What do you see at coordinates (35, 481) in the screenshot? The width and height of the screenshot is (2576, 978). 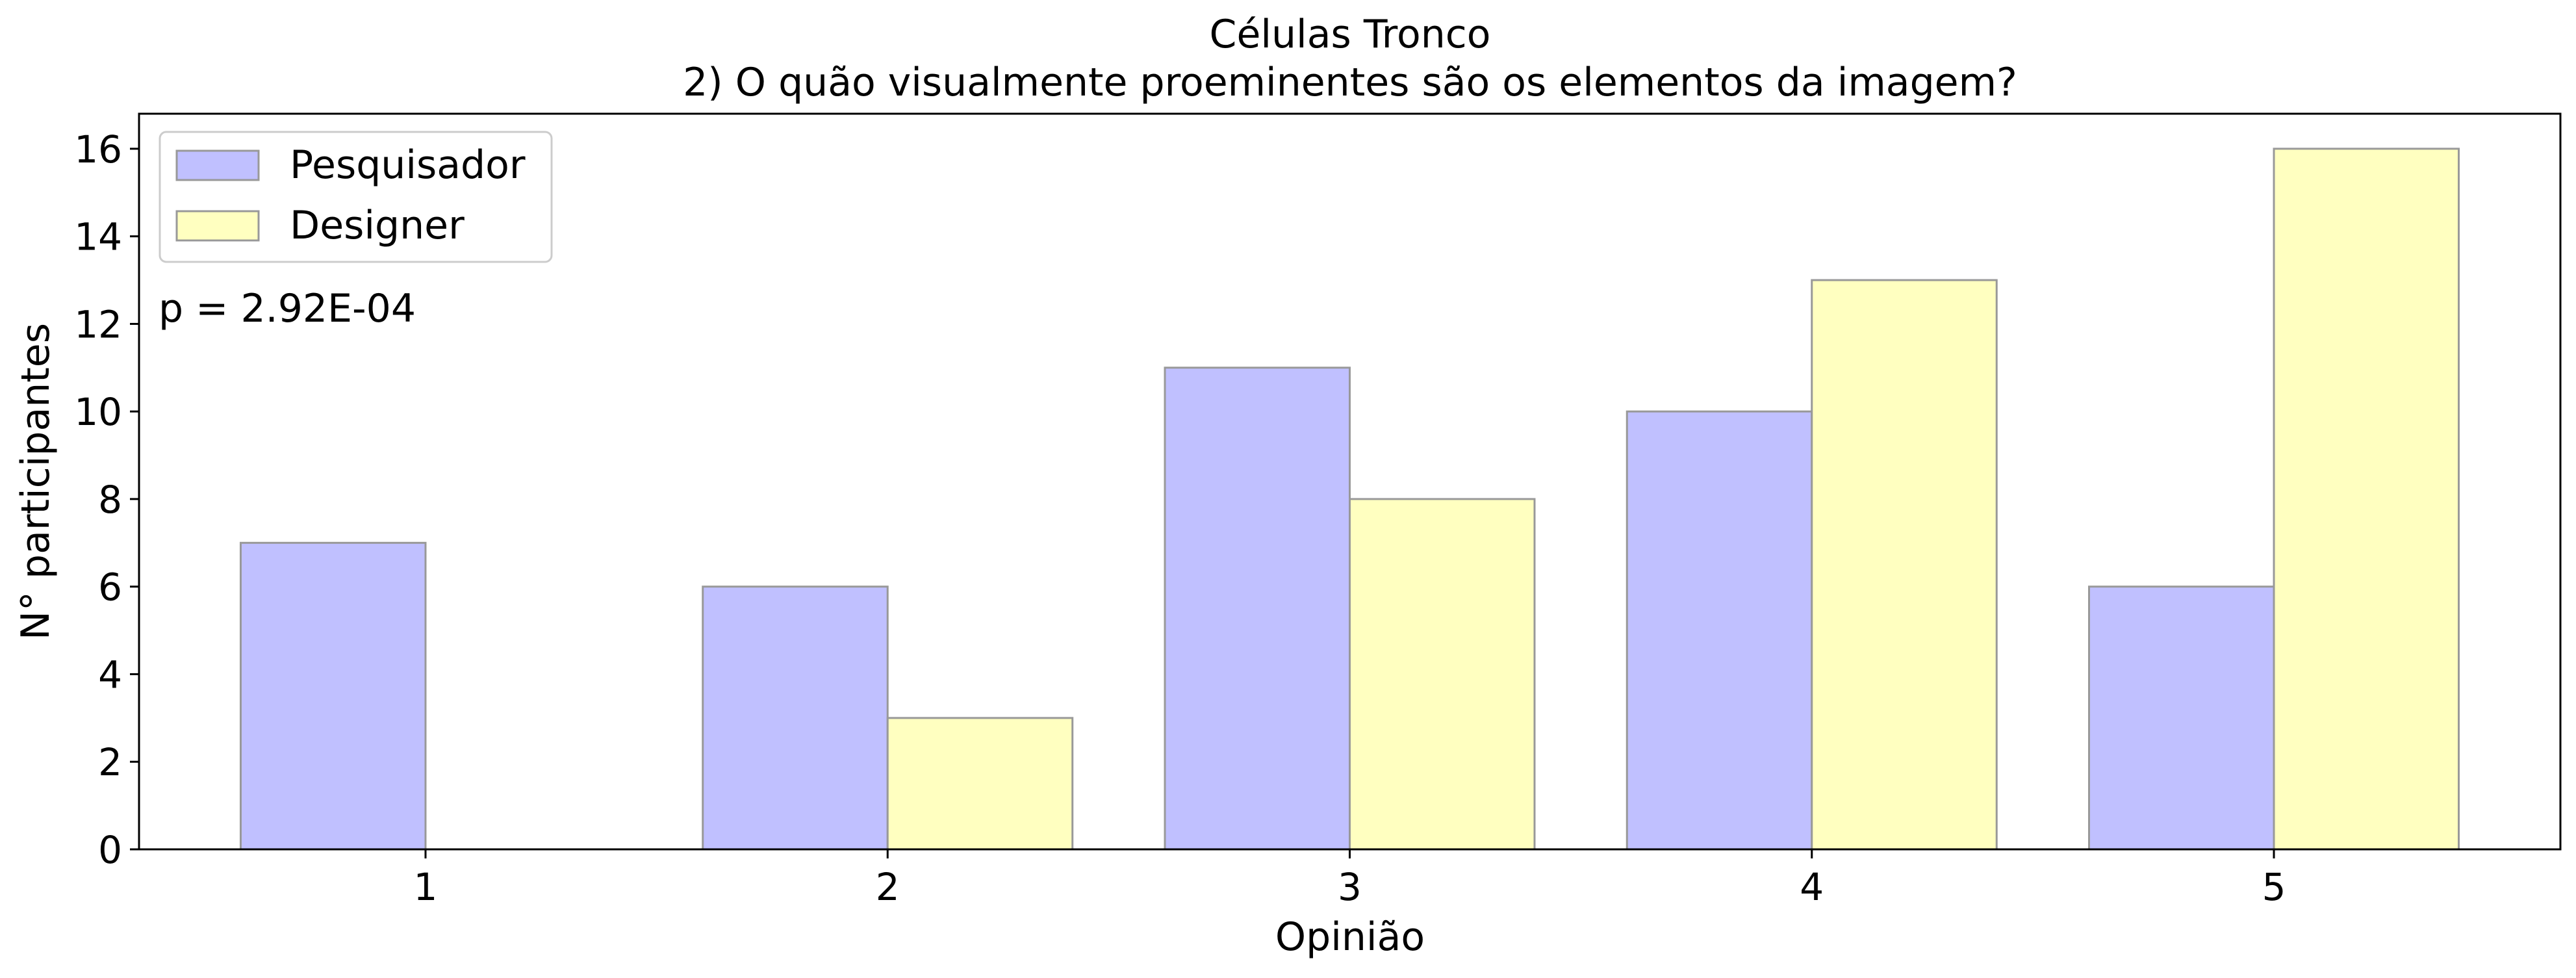 I see `y-axis-label: N° participantes` at bounding box center [35, 481].